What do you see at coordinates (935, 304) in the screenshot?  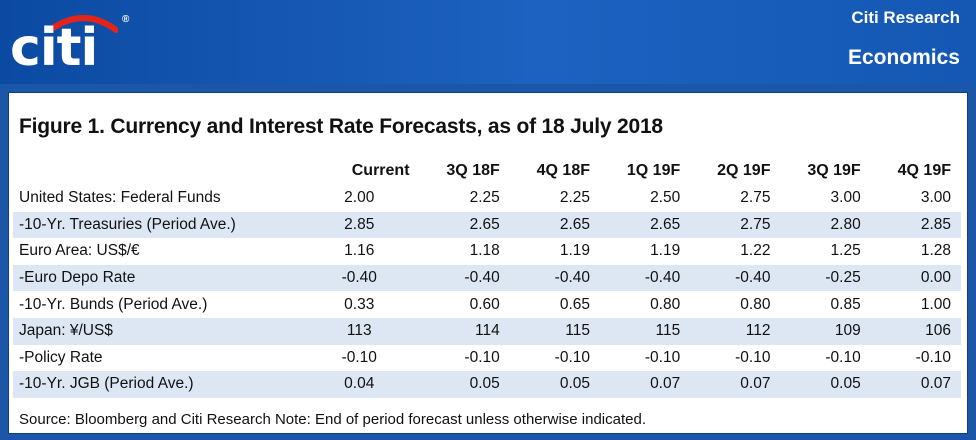 I see `table-cell: 1.00` at bounding box center [935, 304].